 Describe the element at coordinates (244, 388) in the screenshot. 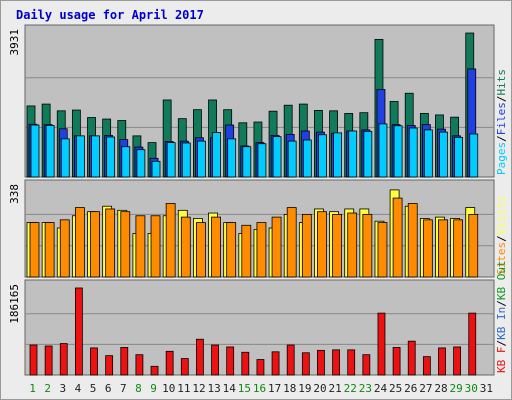

I see `day-label: 15` at that location.